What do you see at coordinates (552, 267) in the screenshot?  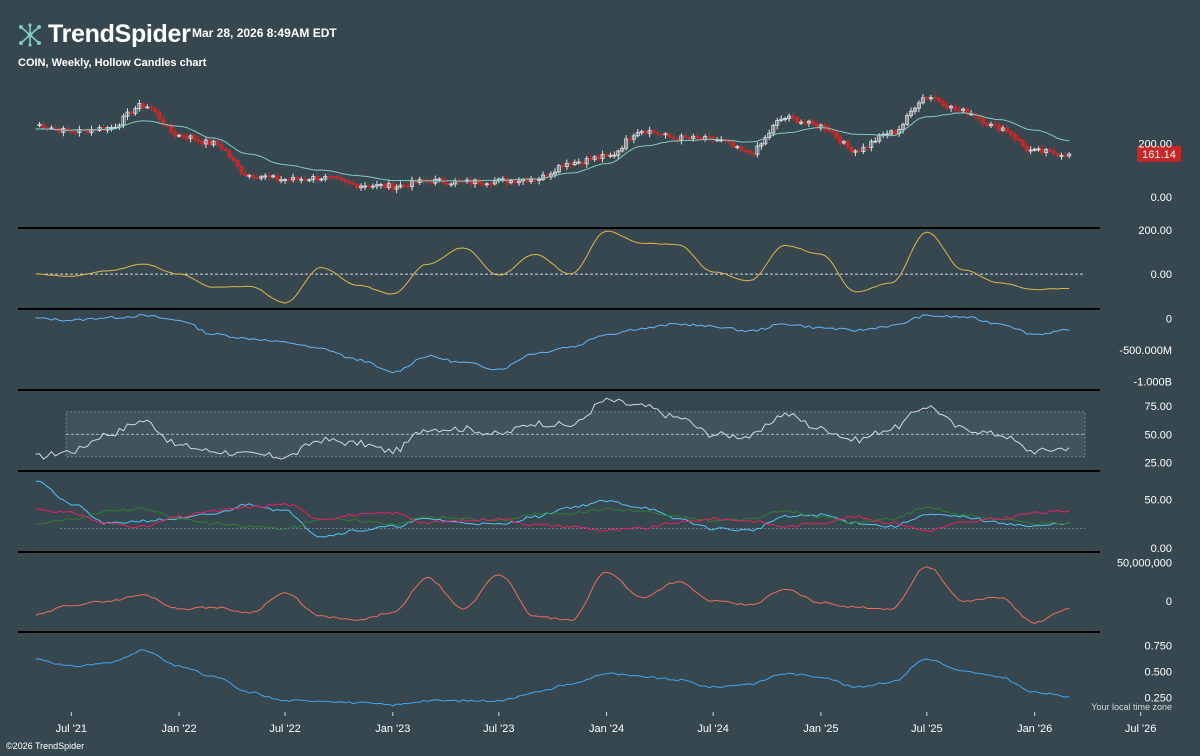 I see `oscillator-line` at bounding box center [552, 267].